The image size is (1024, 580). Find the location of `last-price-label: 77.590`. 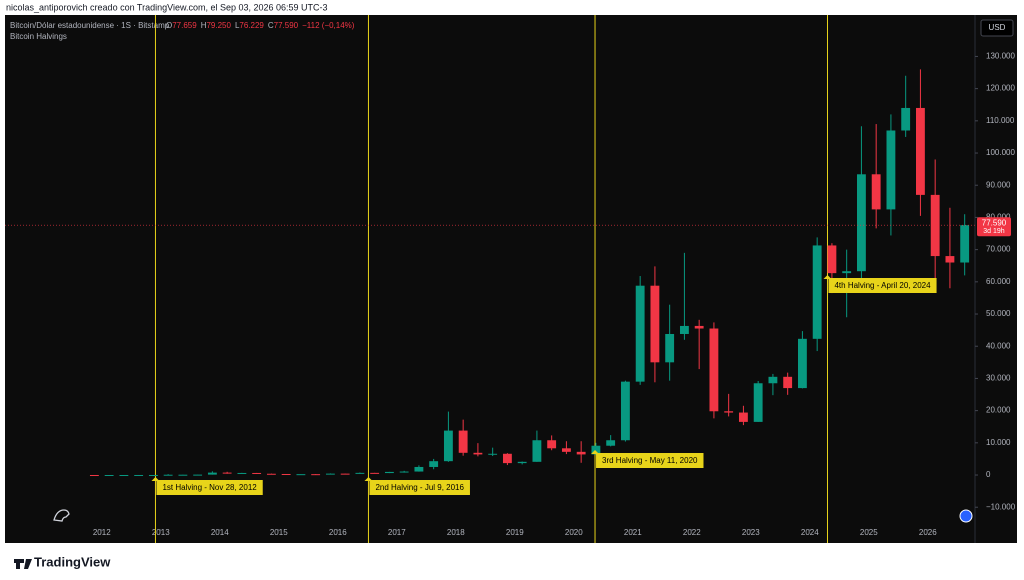

last-price-label: 77.590 is located at coordinates (994, 222).